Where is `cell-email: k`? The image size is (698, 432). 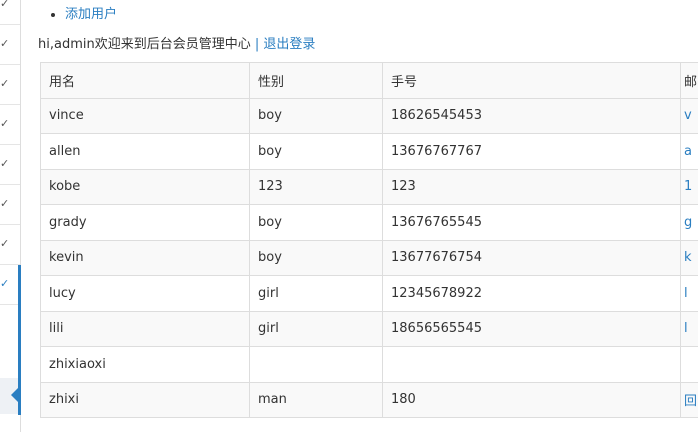
cell-email: k is located at coordinates (689, 257).